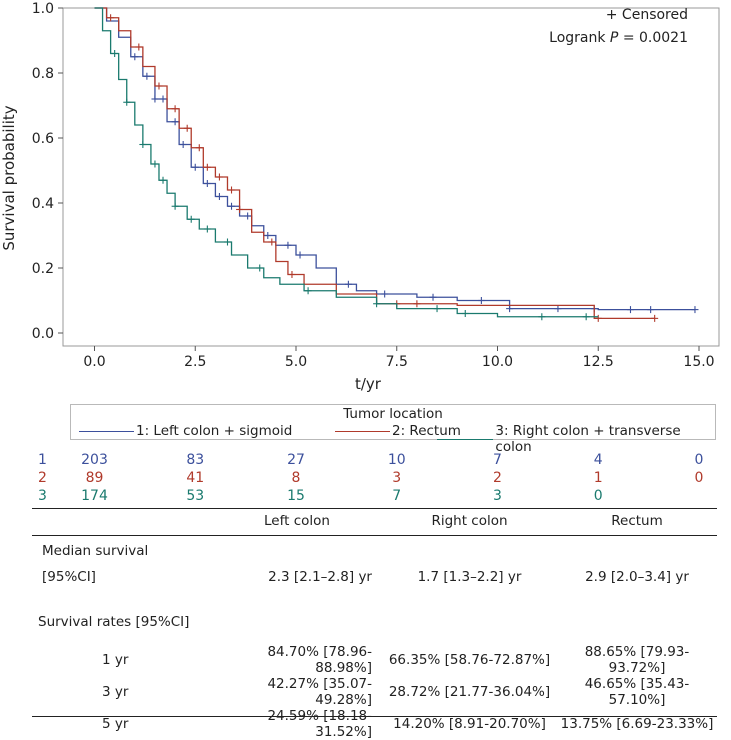  Describe the element at coordinates (637, 692) in the screenshot. I see `rate-3yr-rectum: 46.65% [35.43-57.10%]` at that location.